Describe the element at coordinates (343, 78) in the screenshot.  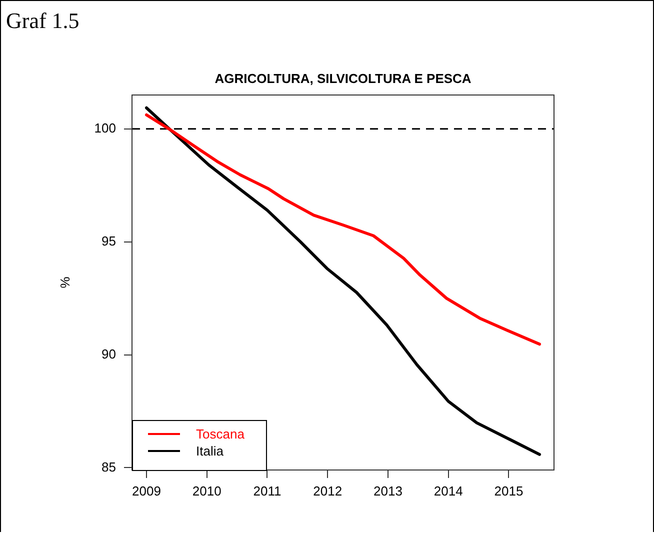
I see `chart-title: AGRICOLTURA, SILVICOLTURA E PESCA` at that location.